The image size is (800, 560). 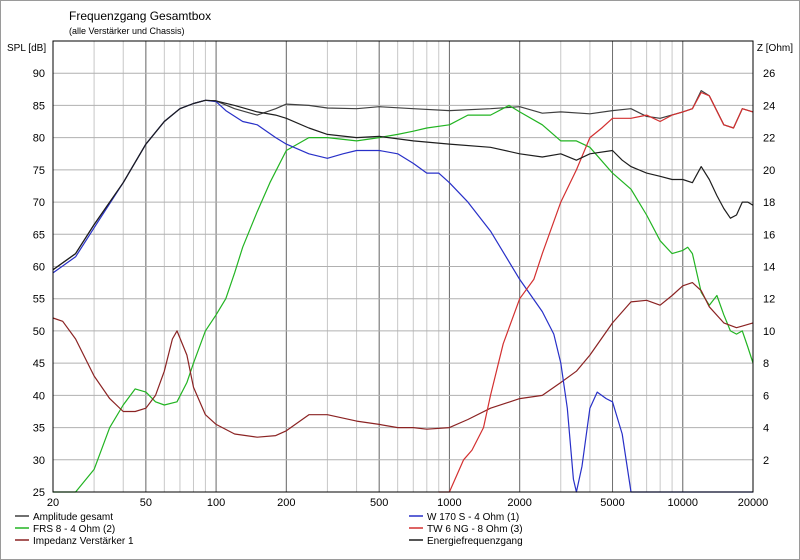 What do you see at coordinates (39, 332) in the screenshot?
I see `y-left-tick-label: 50` at bounding box center [39, 332].